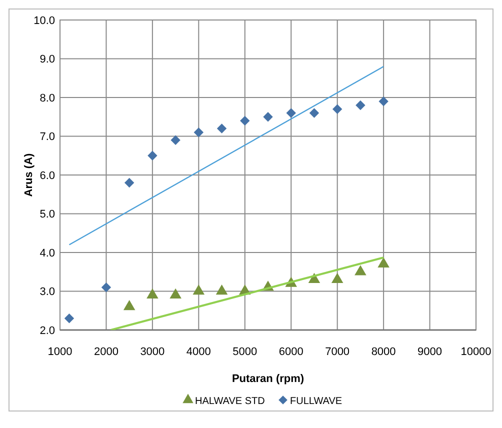 The height and width of the screenshot is (428, 502). Describe the element at coordinates (47, 292) in the screenshot. I see `y-tick-label: 3.0` at that location.